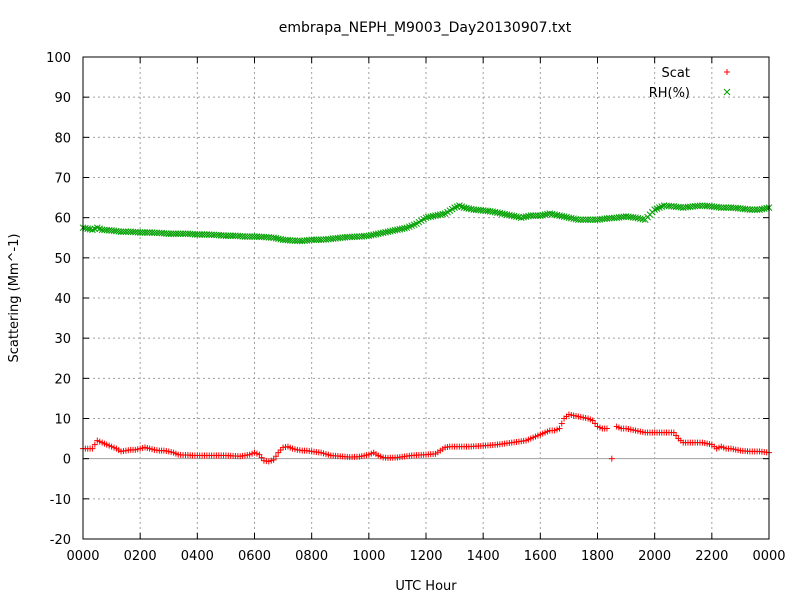 This screenshot has height=600, width=800. Describe the element at coordinates (669, 93) in the screenshot. I see `legend-label: RH(%)` at that location.